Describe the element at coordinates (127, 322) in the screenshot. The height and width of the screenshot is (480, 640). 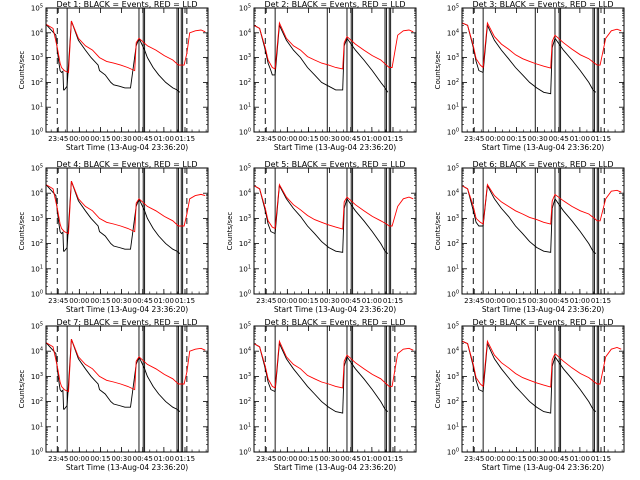
I see `chart-title: Det 7: BLACK = Events, RED = LLD` at that location.